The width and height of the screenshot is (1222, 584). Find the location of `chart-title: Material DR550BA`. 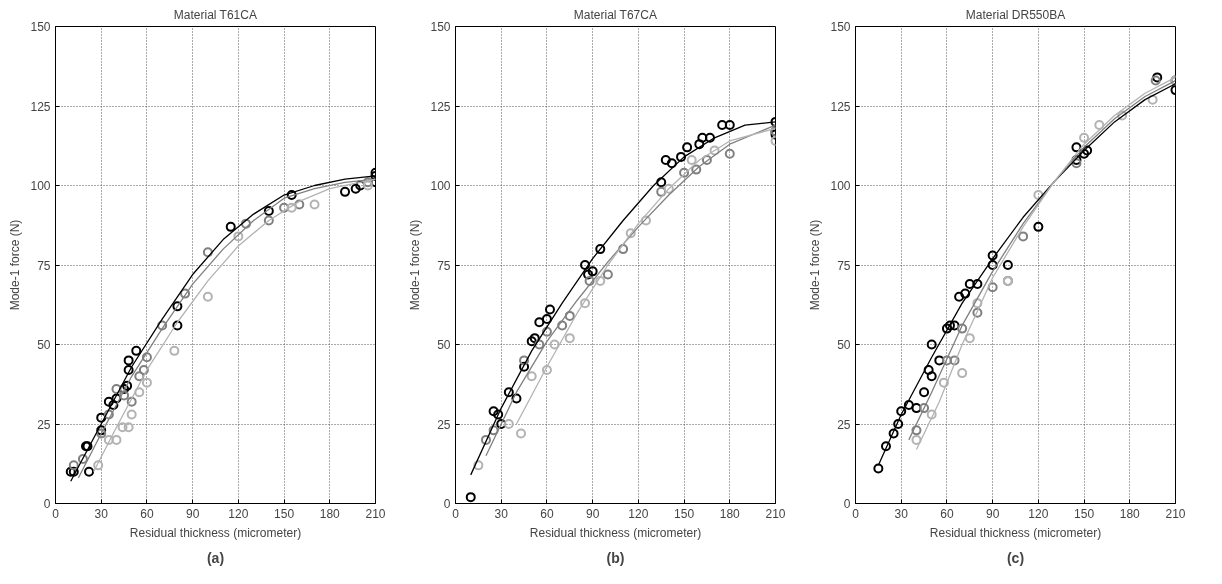

chart-title: Material DR550BA is located at coordinates (1015, 14).